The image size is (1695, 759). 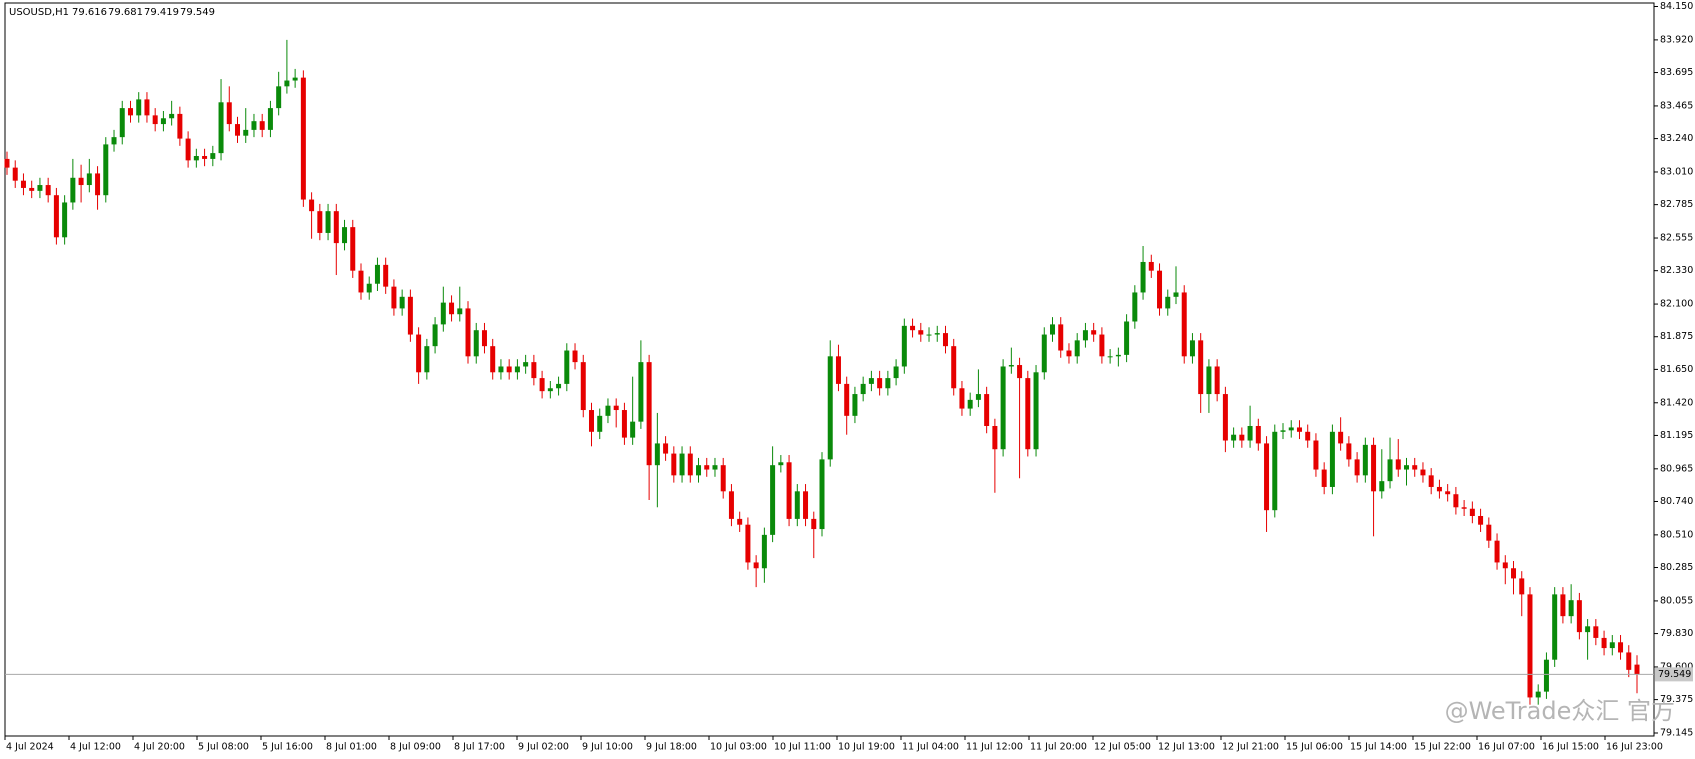 I want to click on x-tick-label: 10 Jul 03:00, so click(x=738, y=747).